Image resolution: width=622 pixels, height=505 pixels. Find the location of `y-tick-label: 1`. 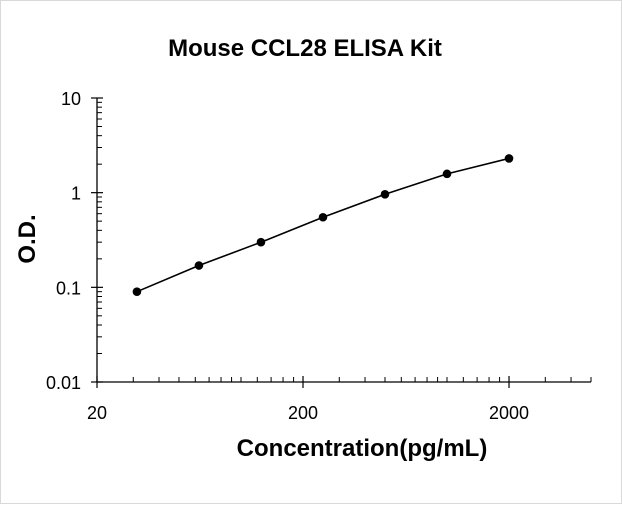

y-tick-label: 1 is located at coordinates (76, 194).